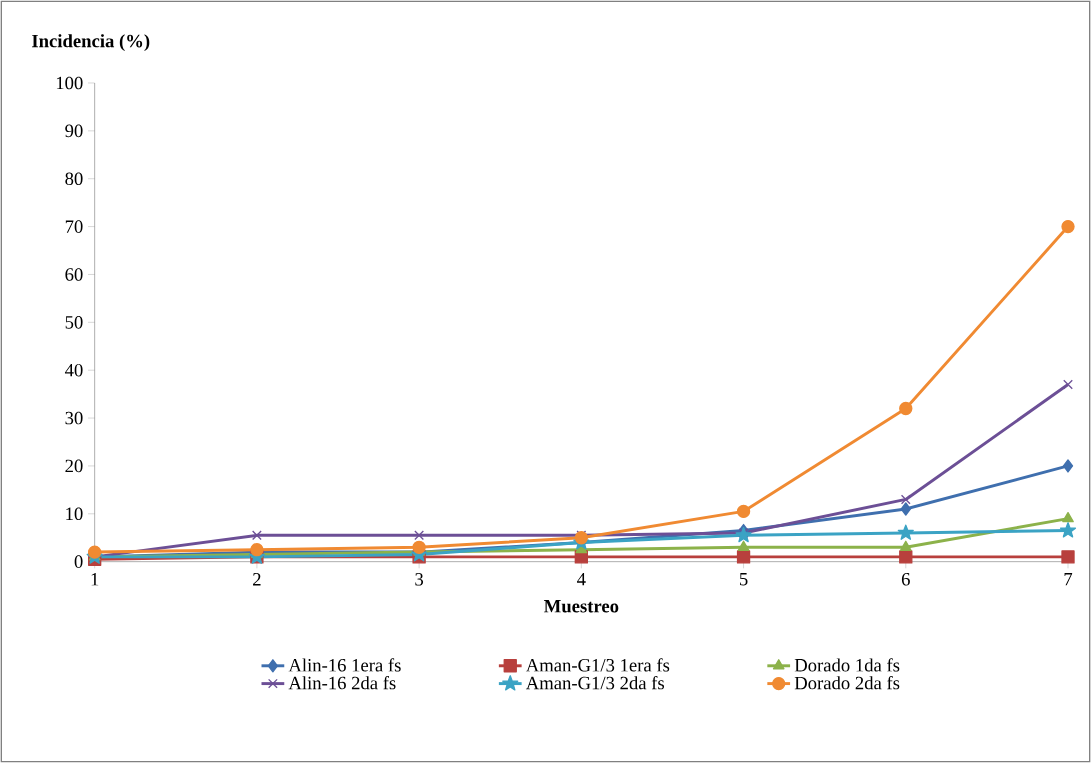 The width and height of the screenshot is (1091, 763). I want to click on y-tick-label: 20, so click(74, 466).